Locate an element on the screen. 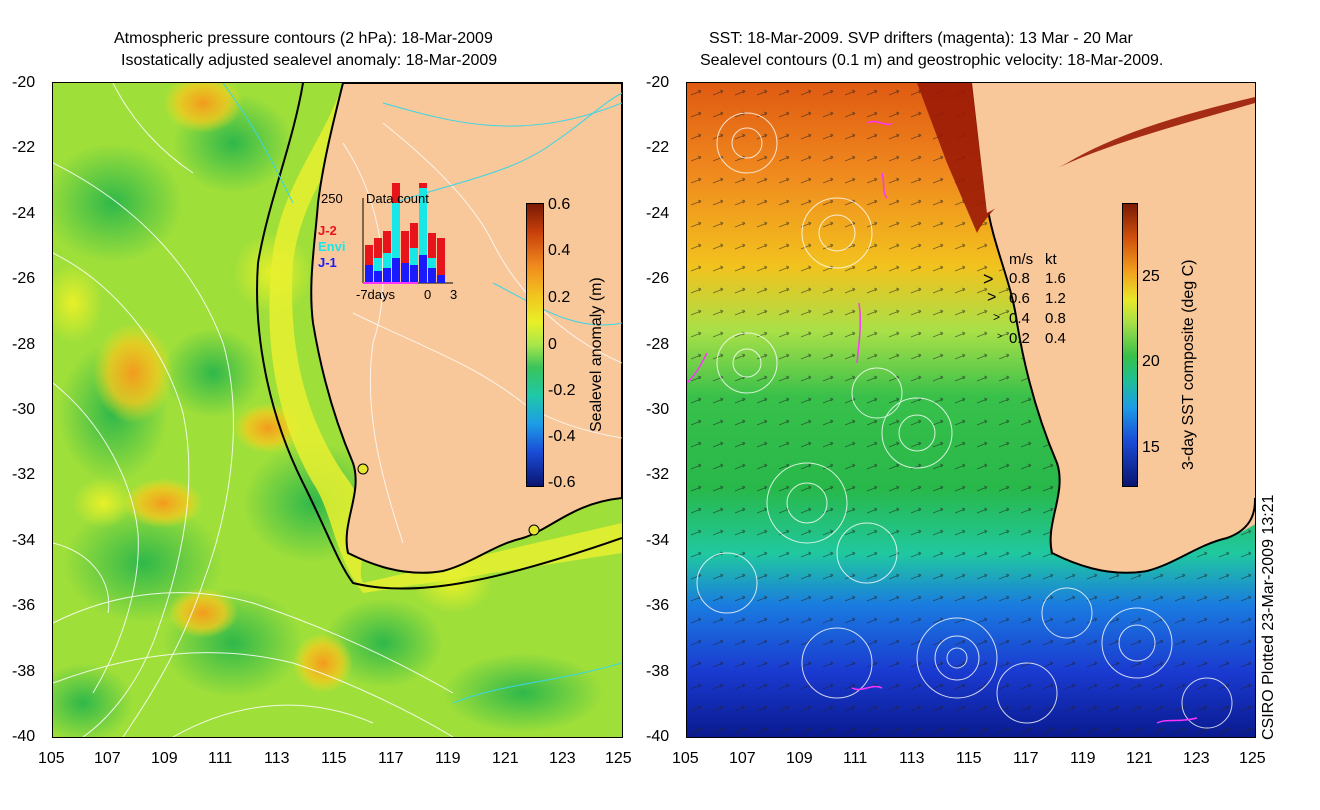  sst-tick: 20 is located at coordinates (1151, 361).